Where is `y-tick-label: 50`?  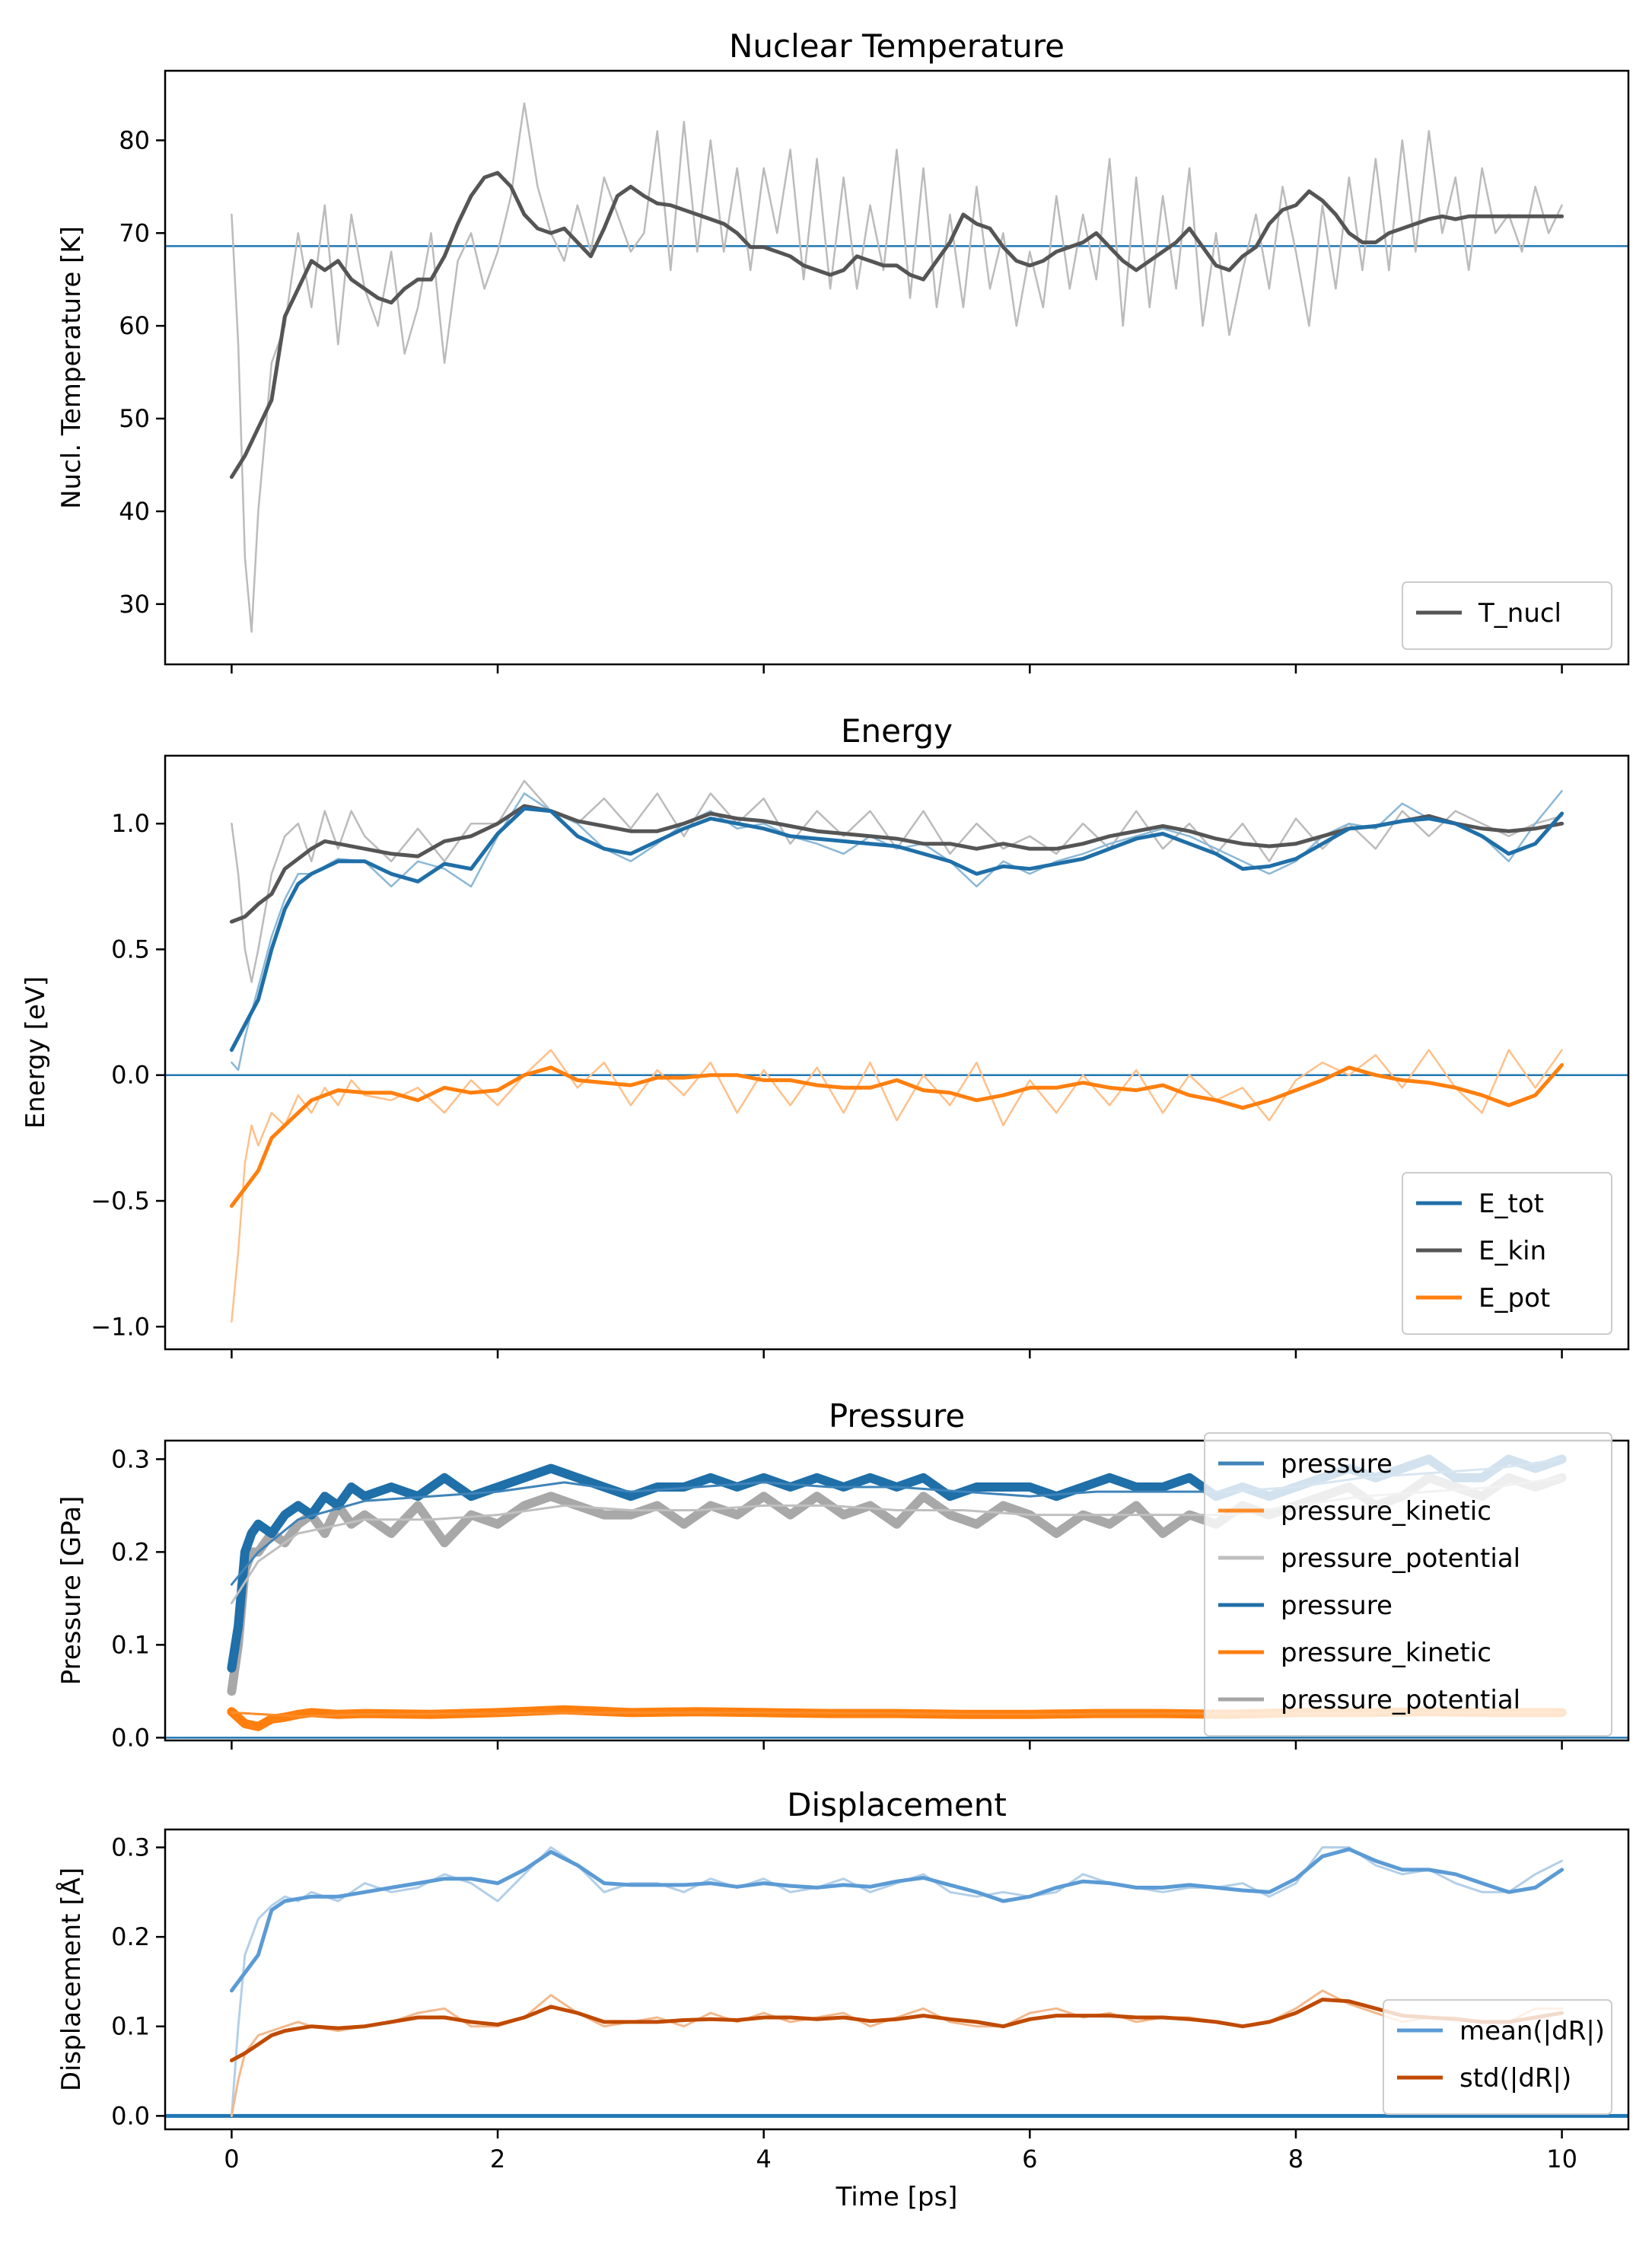
y-tick-label: 50 is located at coordinates (134, 418).